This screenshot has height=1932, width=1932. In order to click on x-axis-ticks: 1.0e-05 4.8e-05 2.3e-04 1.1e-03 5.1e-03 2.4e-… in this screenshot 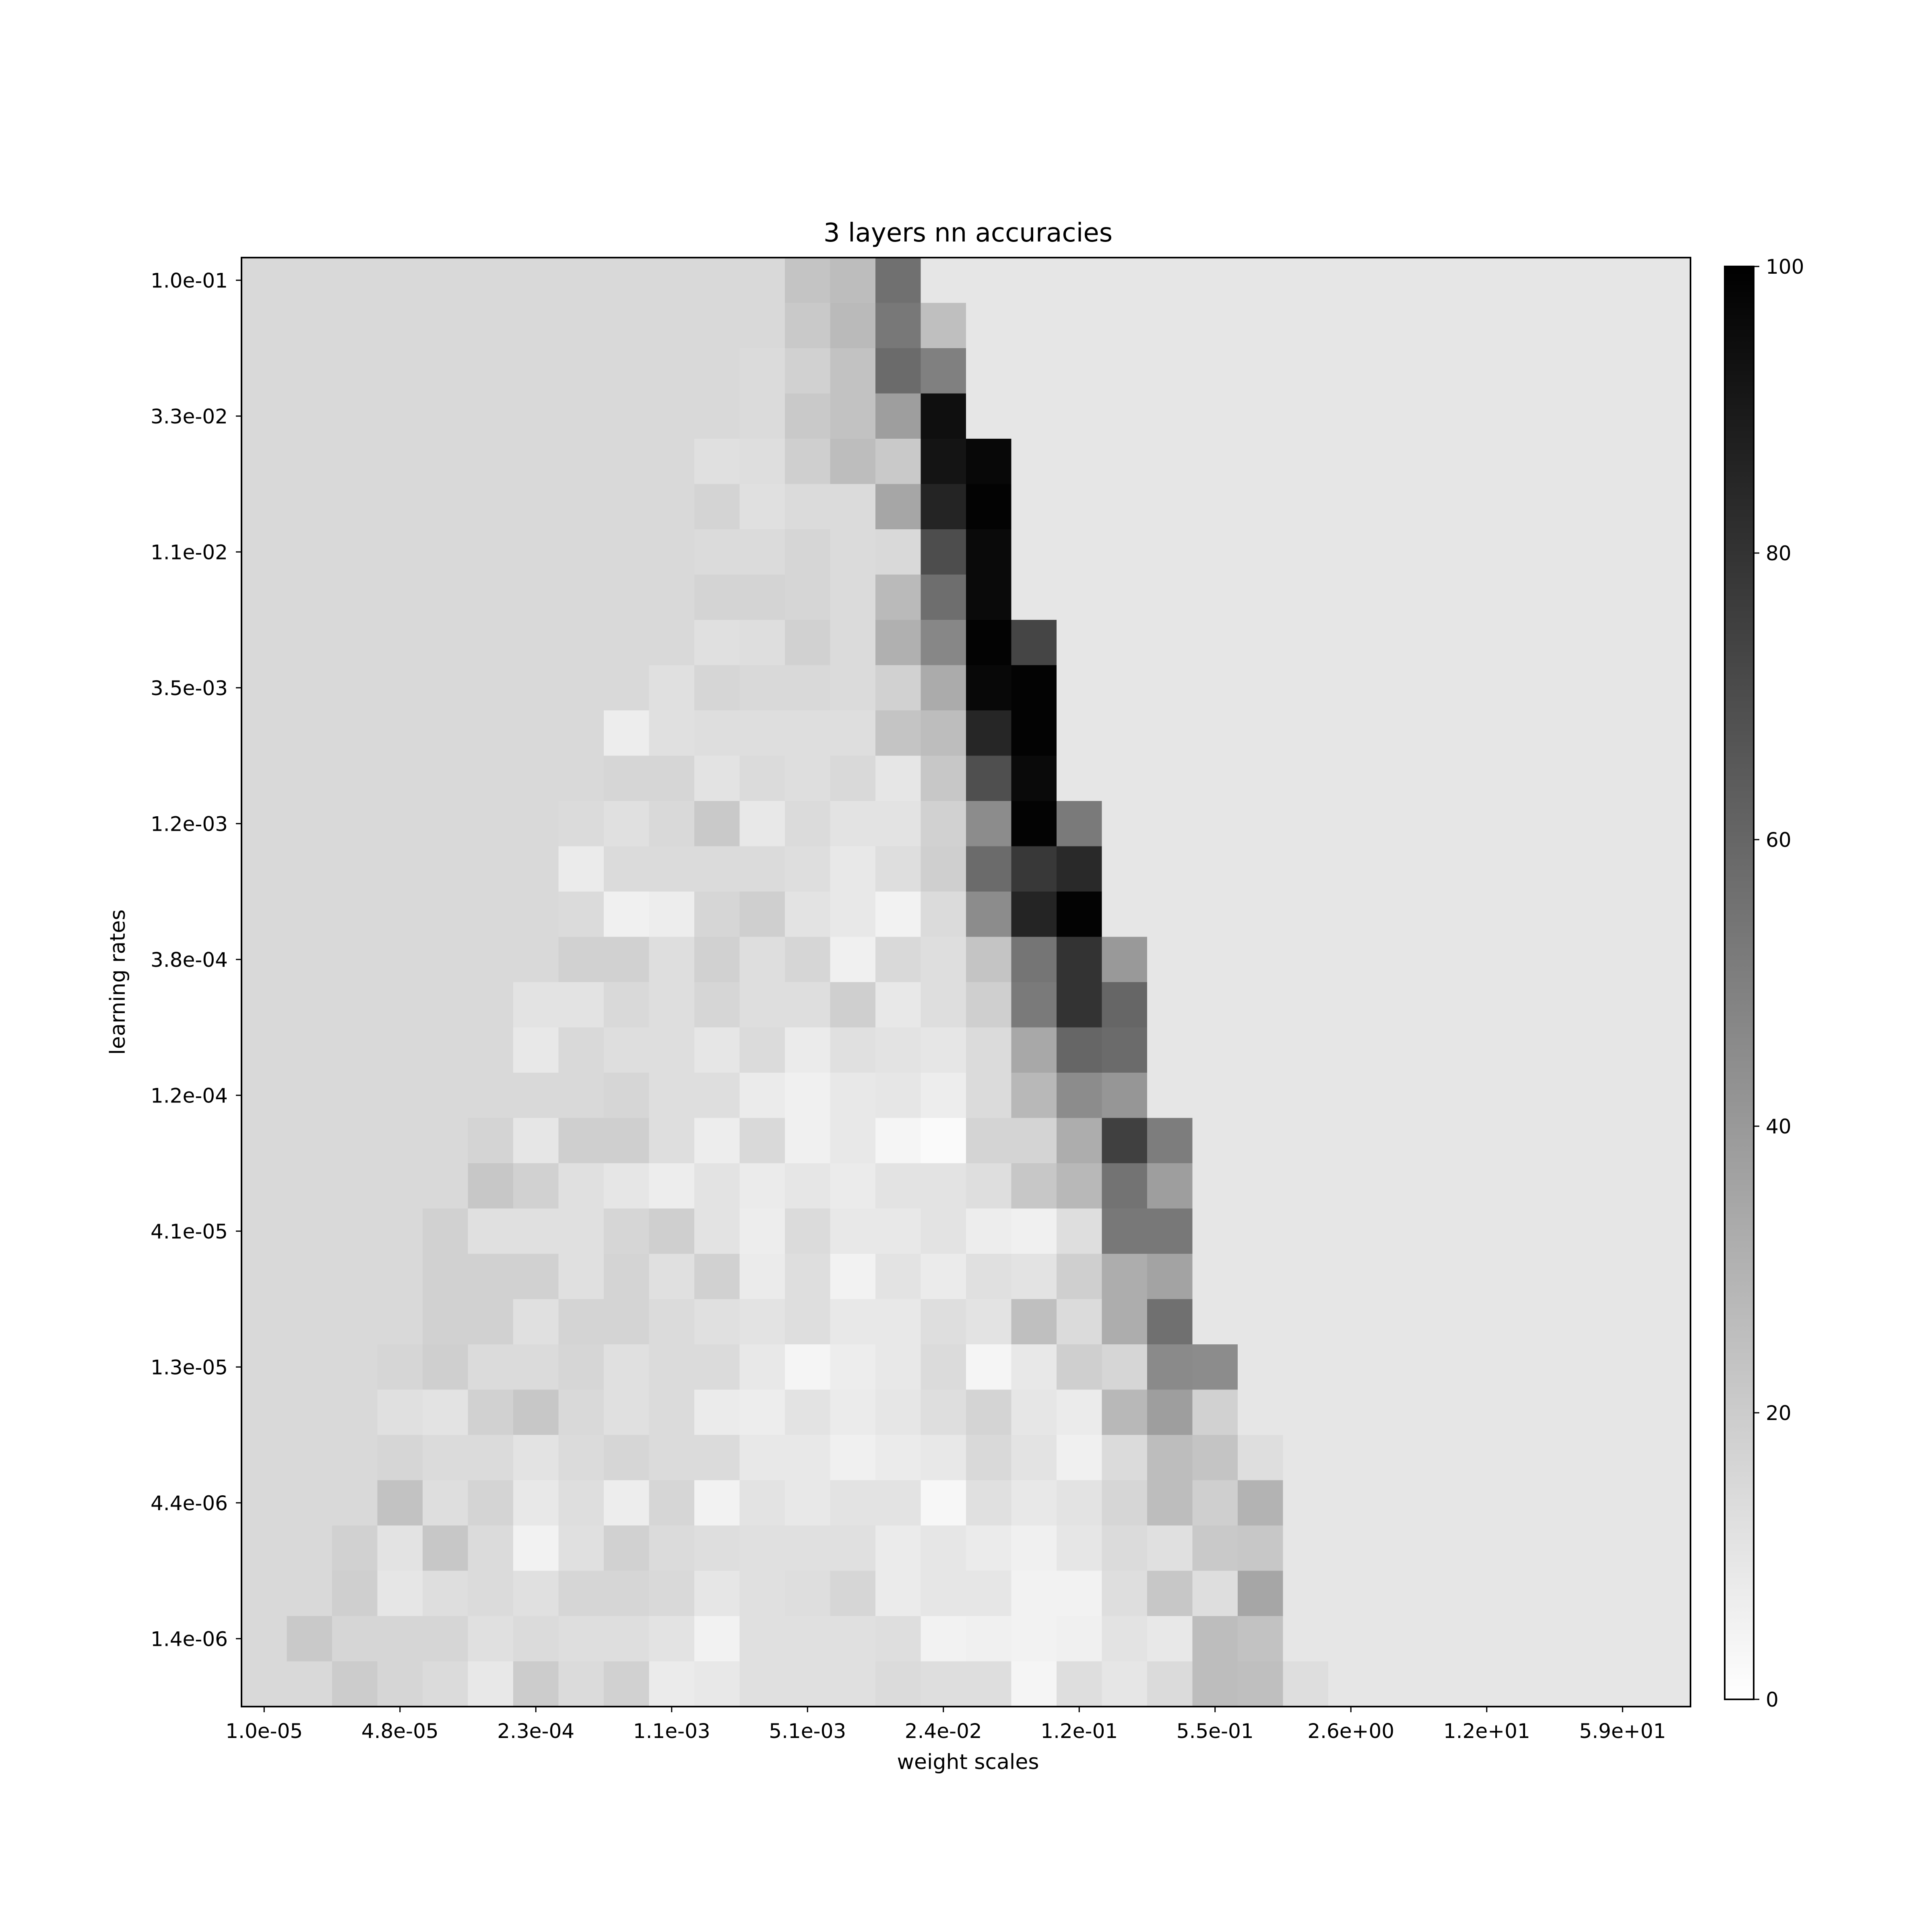, I will do `click(945, 1725)`.